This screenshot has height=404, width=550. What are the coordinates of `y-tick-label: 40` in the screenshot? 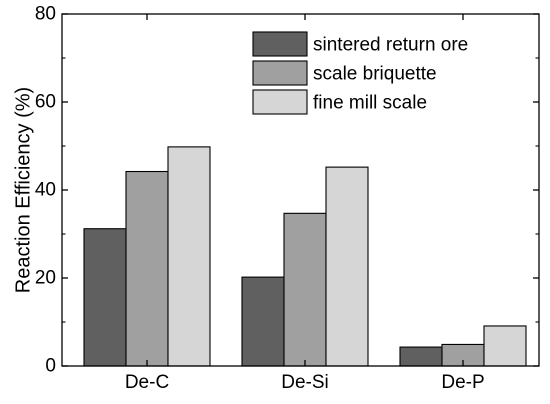 It's located at (45, 190).